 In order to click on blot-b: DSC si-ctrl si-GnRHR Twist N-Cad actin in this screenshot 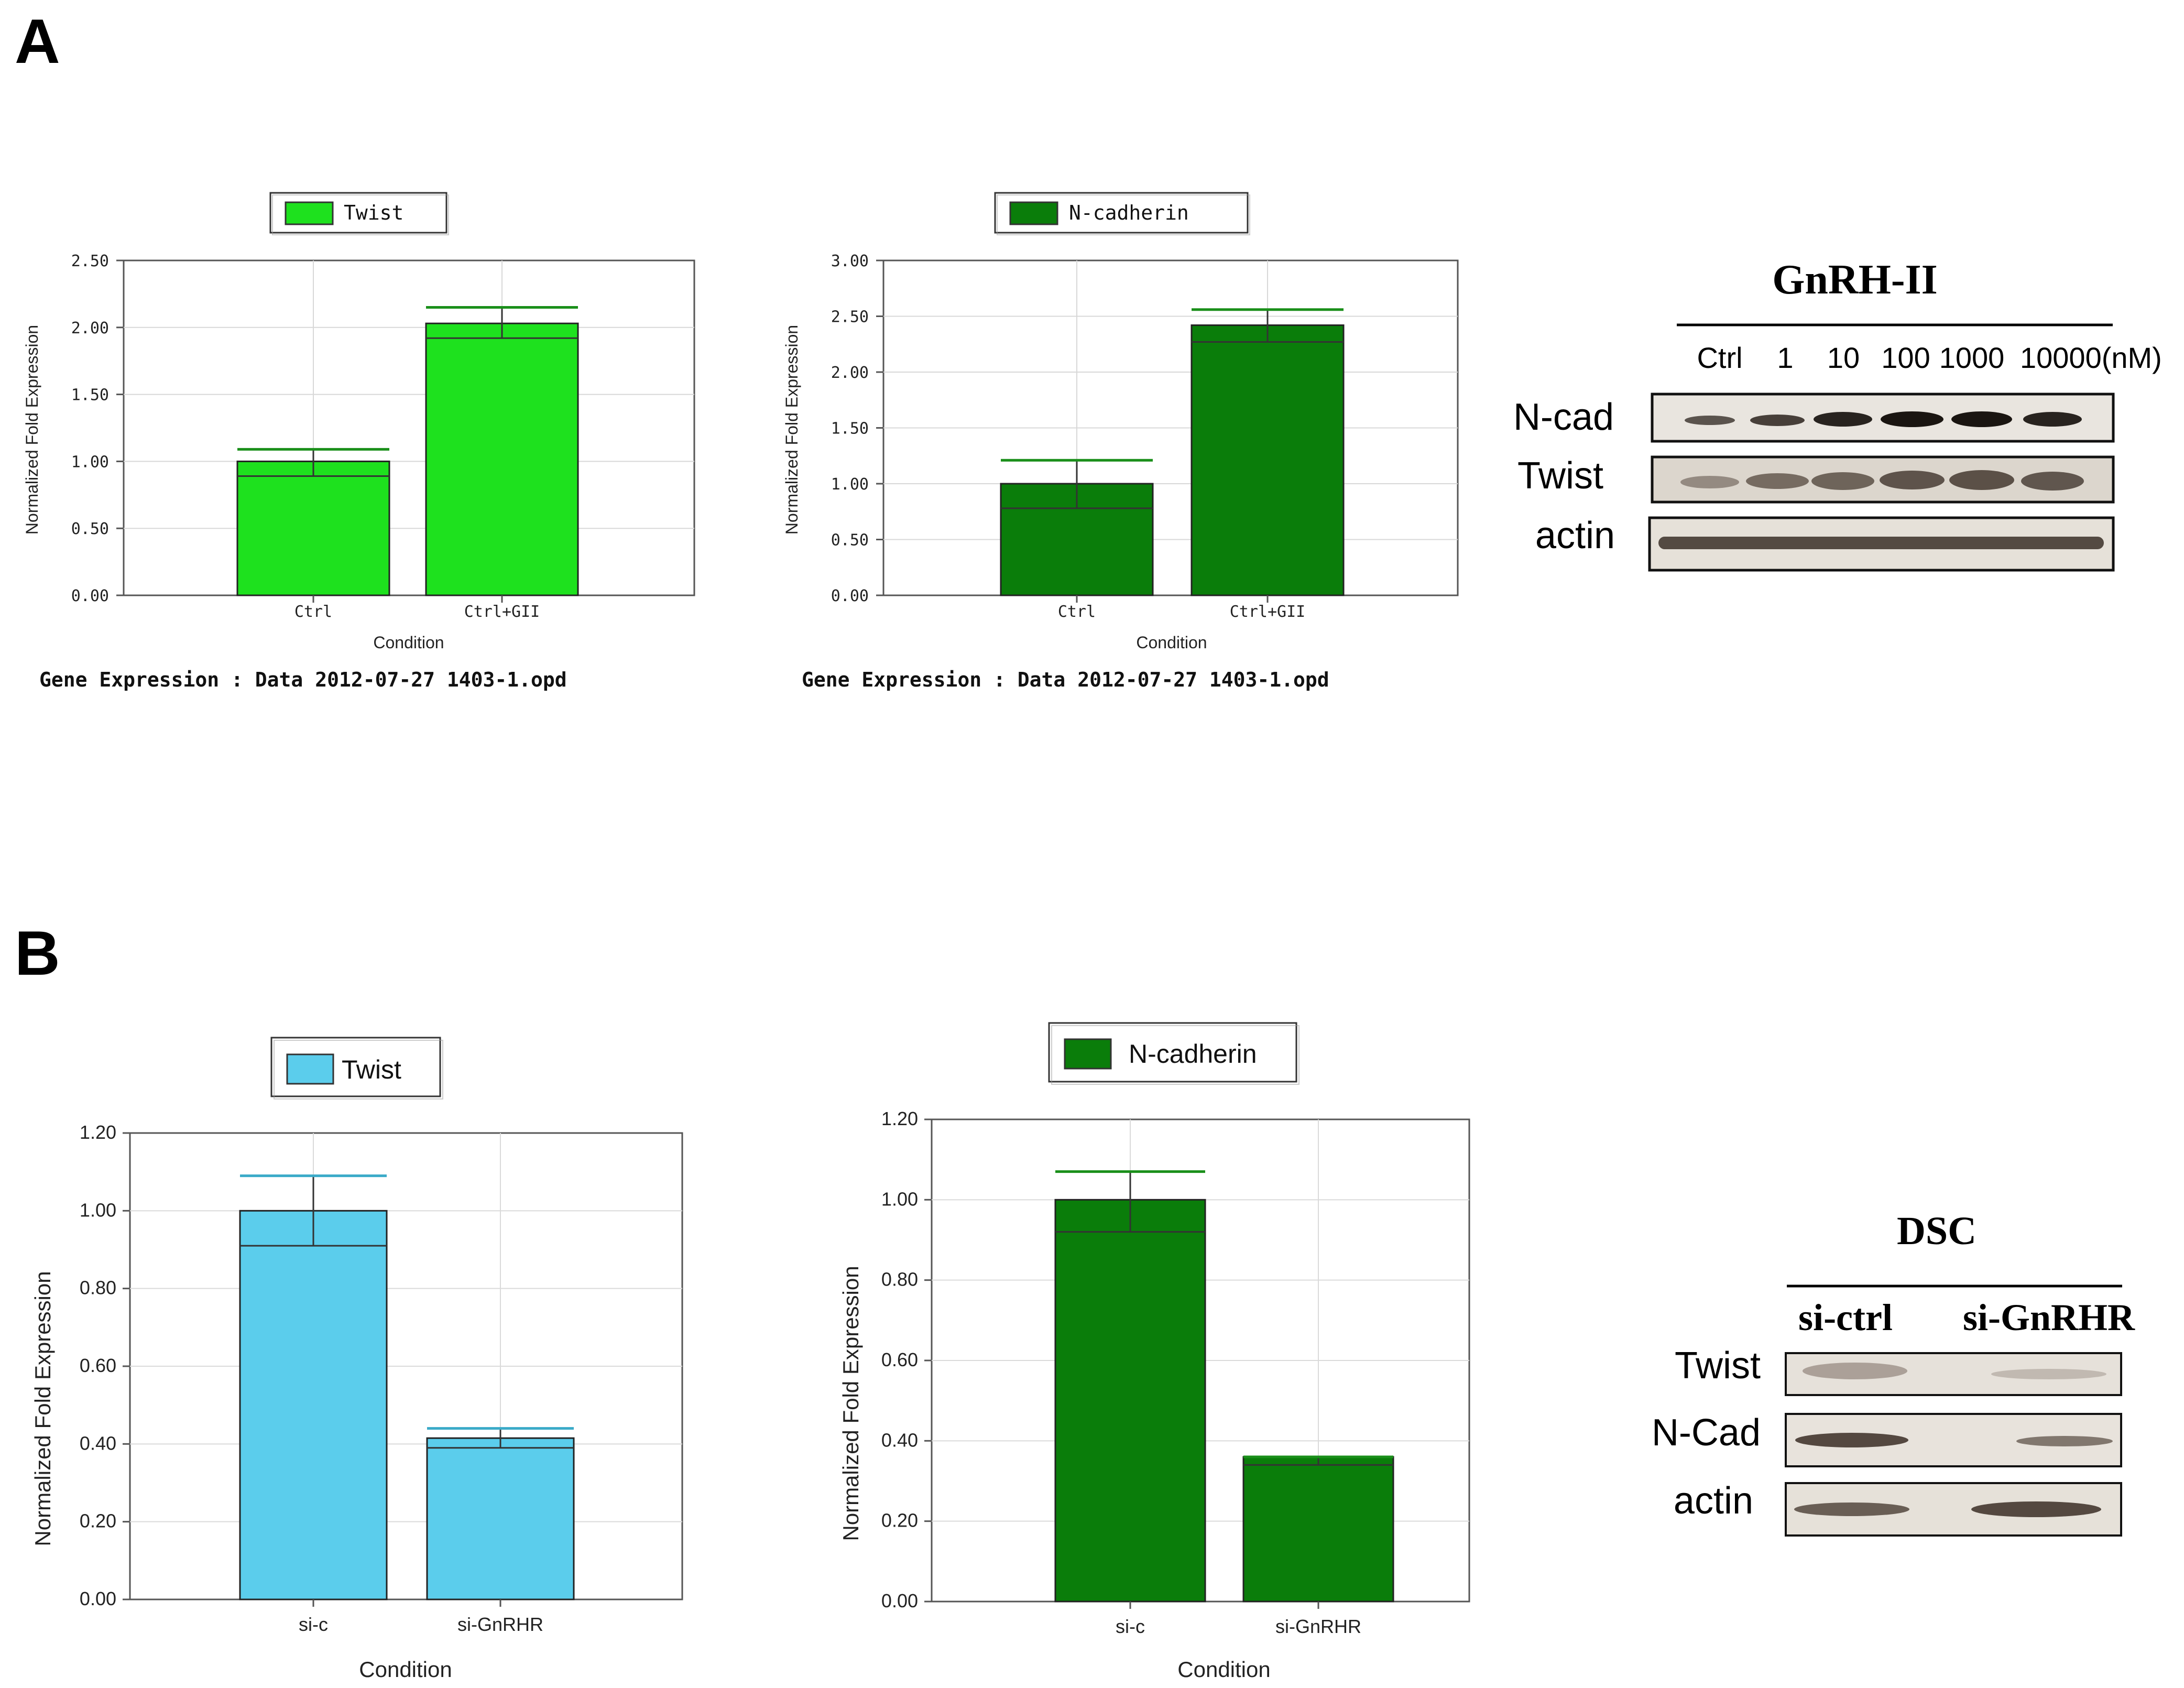, I will do `click(1894, 1373)`.